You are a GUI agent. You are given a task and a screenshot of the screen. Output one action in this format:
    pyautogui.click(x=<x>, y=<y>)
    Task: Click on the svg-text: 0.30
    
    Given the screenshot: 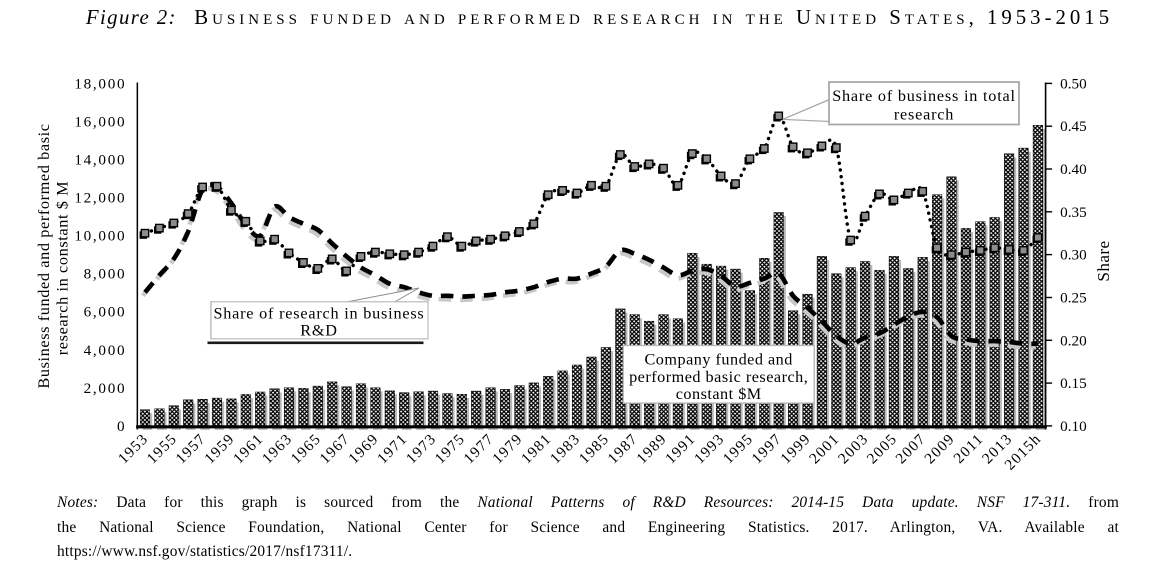 What is the action you would take?
    pyautogui.click(x=1073, y=255)
    